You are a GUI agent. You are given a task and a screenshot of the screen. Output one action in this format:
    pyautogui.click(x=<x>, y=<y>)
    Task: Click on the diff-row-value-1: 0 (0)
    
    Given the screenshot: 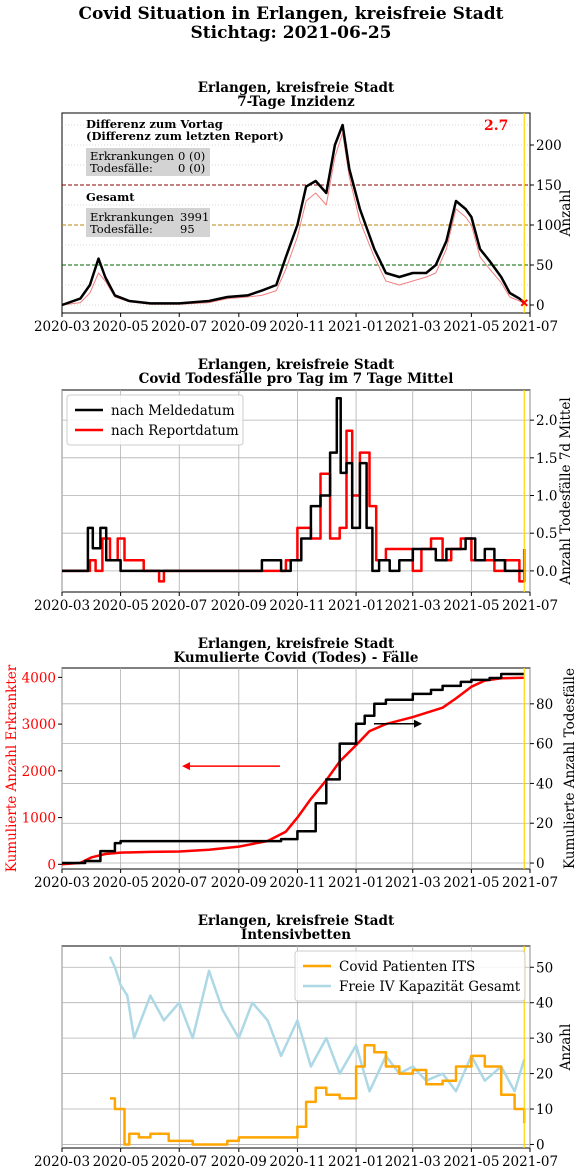 What is the action you would take?
    pyautogui.click(x=191, y=168)
    